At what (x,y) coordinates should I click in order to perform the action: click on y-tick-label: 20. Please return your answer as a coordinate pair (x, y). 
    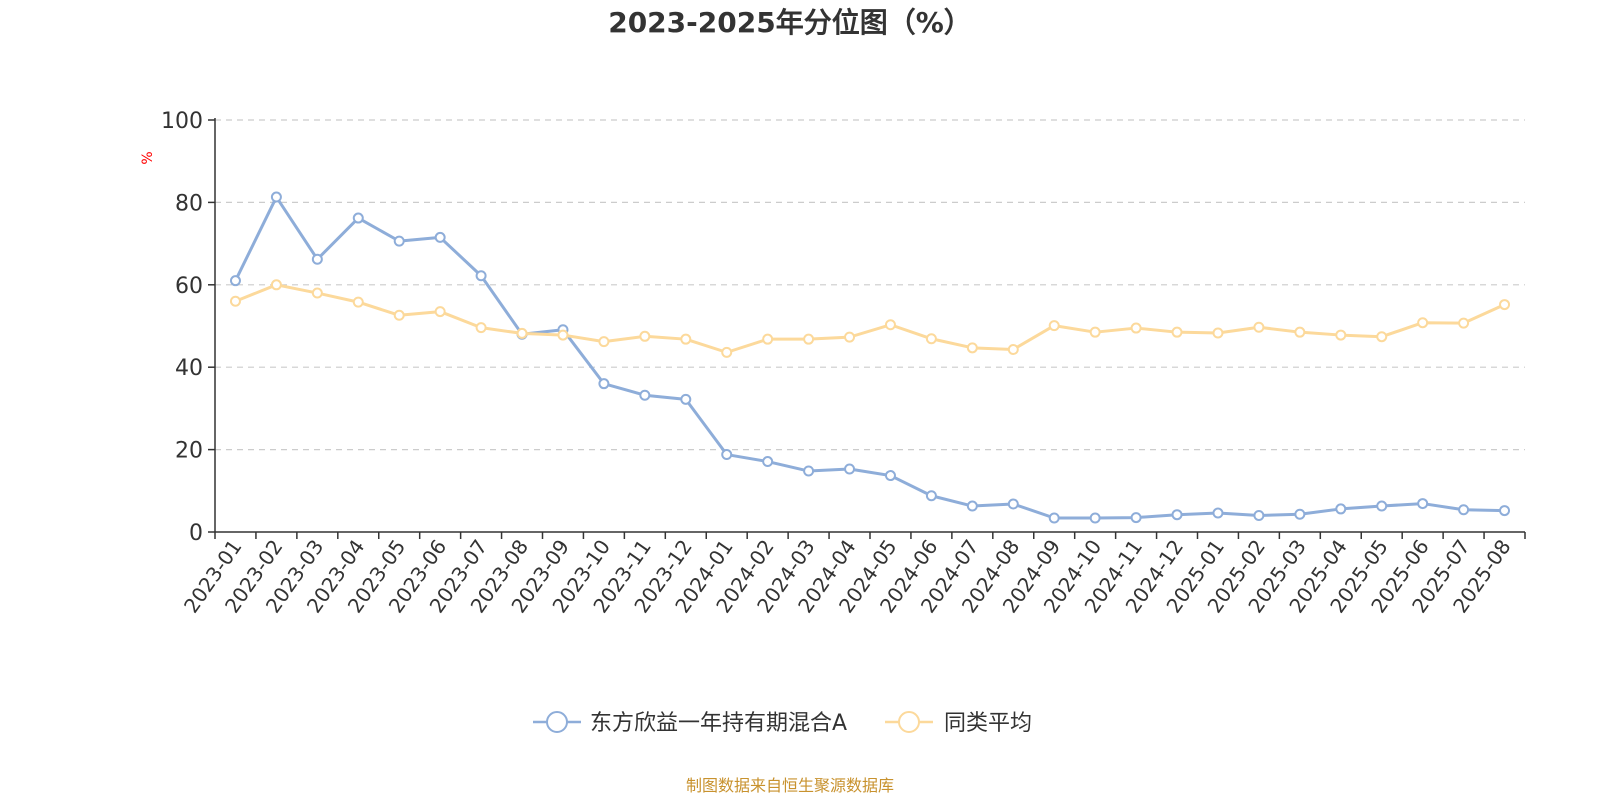
    Looking at the image, I should click on (189, 451).